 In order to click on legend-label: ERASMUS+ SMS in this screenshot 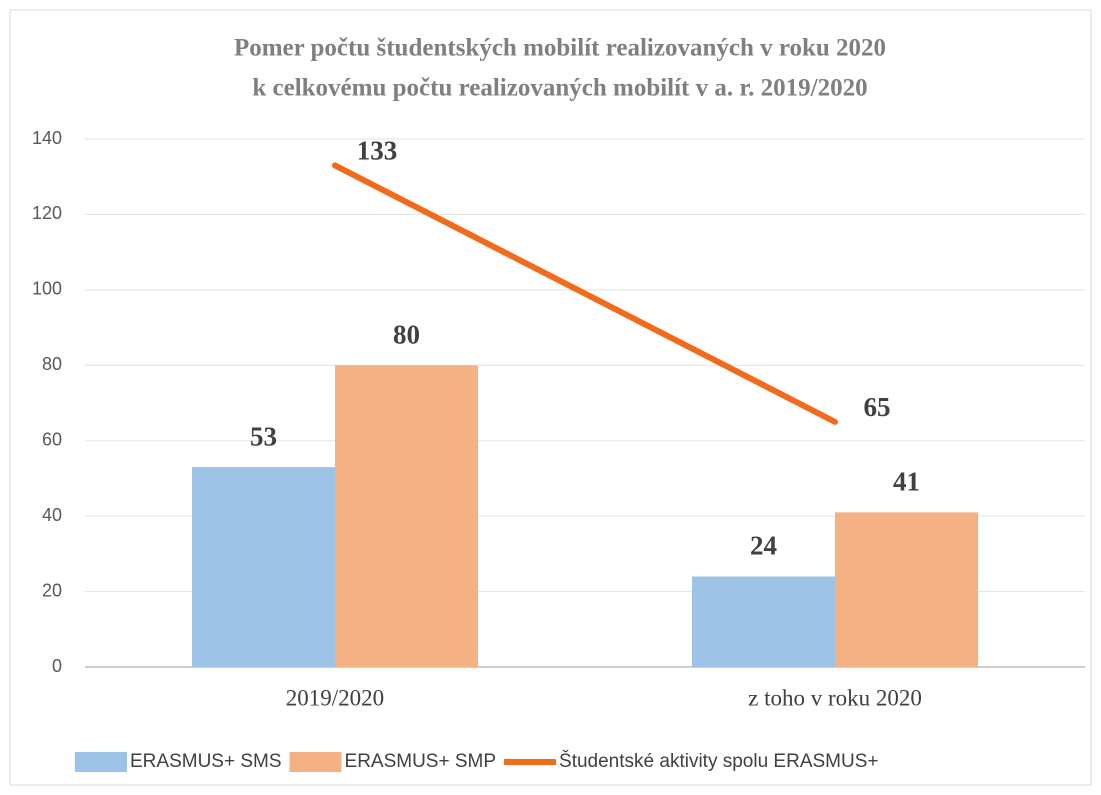, I will do `click(206, 761)`.